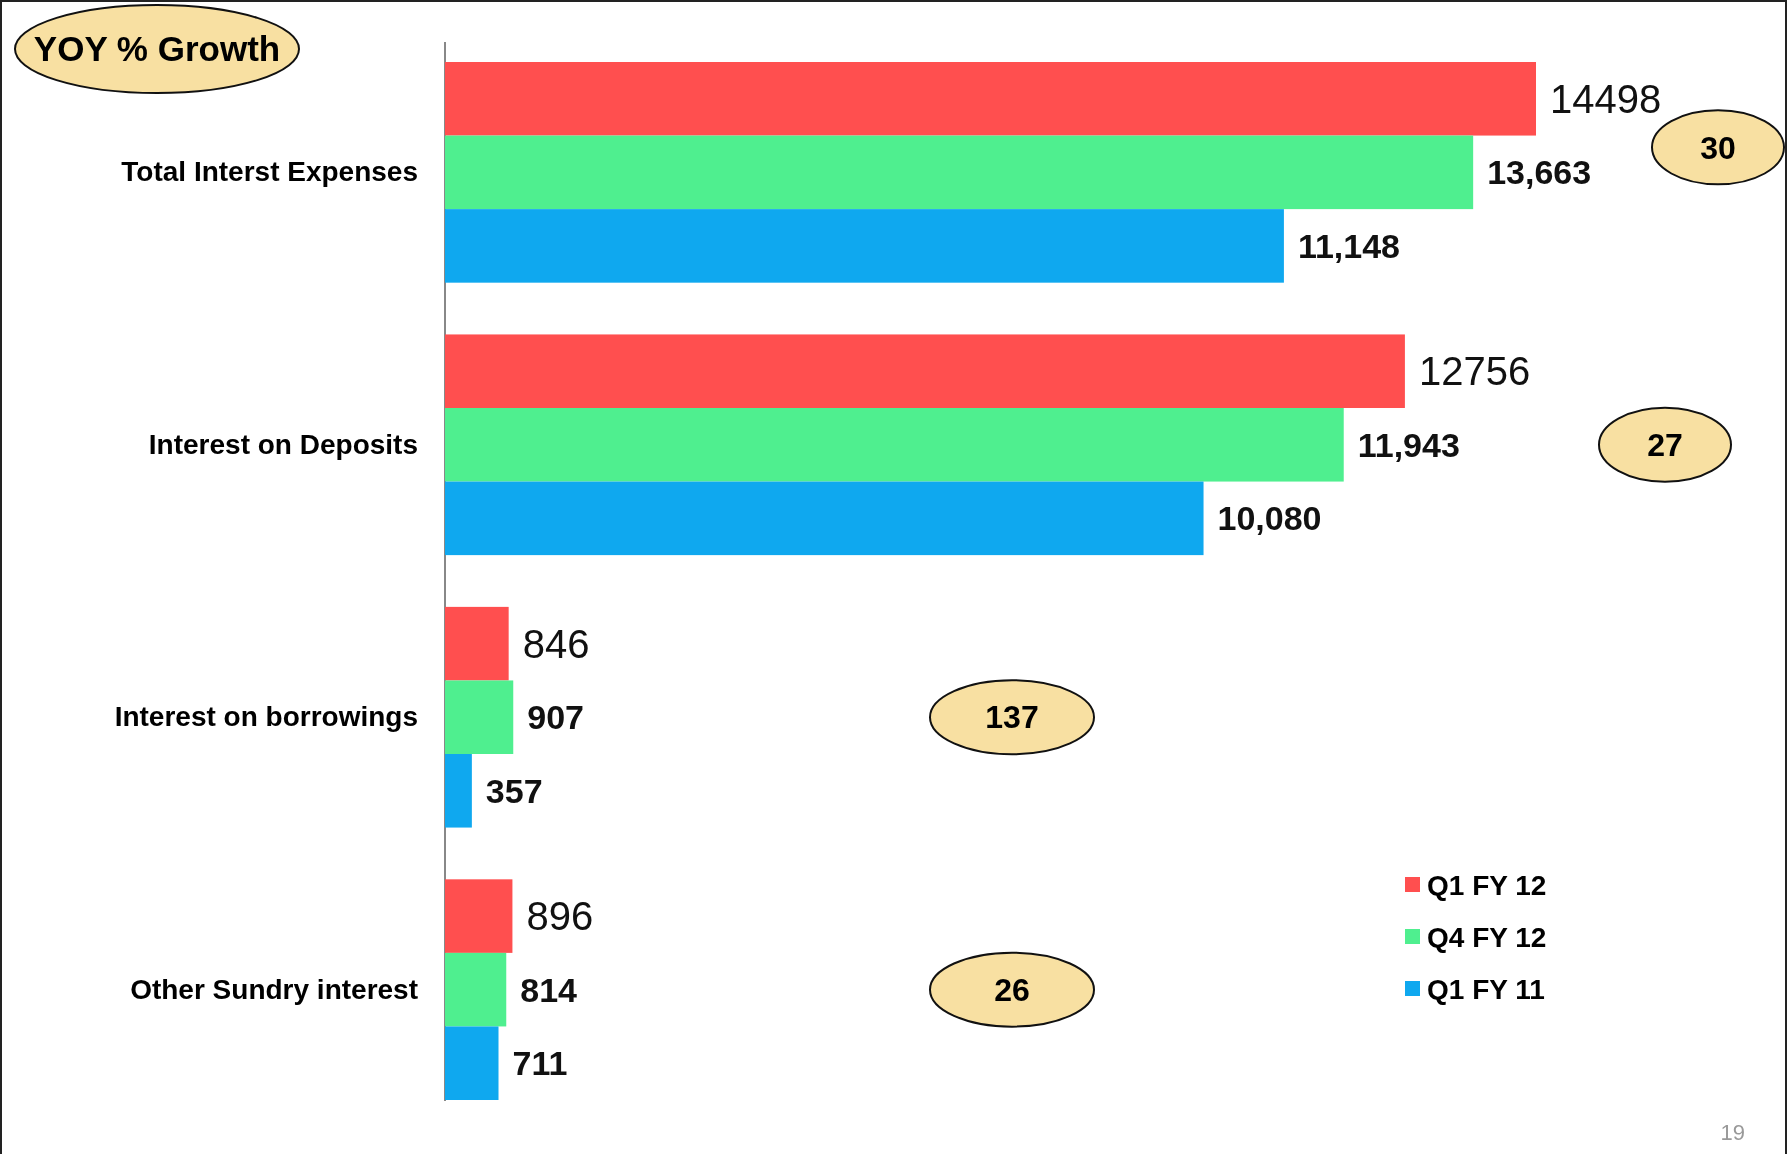 The image size is (1787, 1154). Describe the element at coordinates (269, 172) in the screenshot. I see `y-tick-label: Total Interst Expenses` at that location.